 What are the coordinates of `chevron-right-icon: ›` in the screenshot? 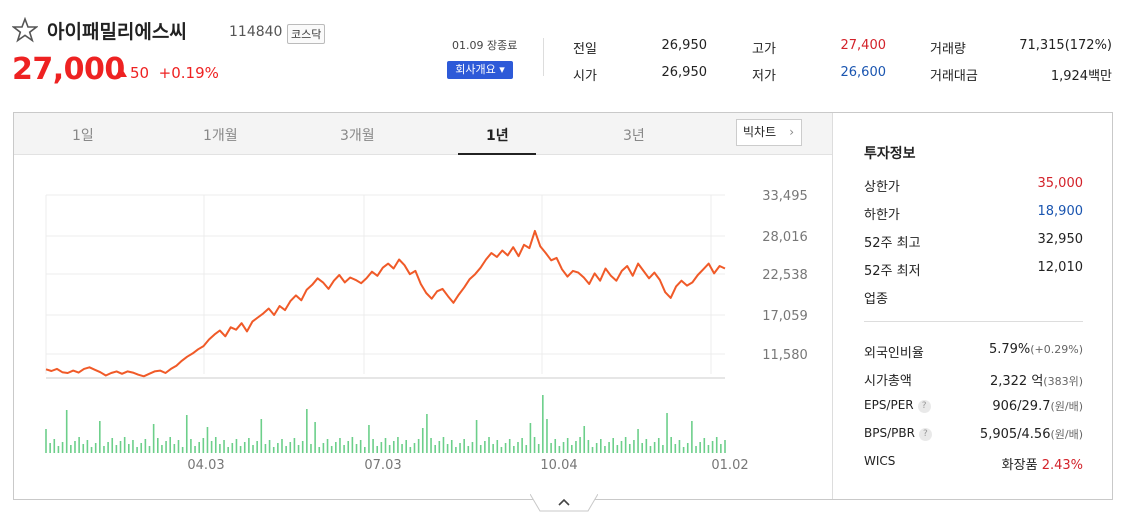 It's located at (791, 132).